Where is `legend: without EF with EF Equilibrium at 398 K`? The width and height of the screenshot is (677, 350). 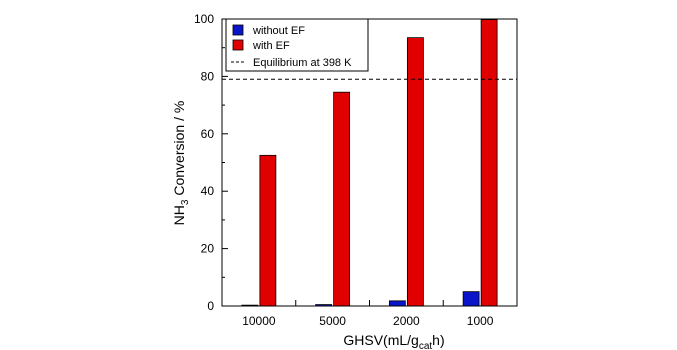 legend: without EF with EF Equilibrium at 398 K is located at coordinates (297, 45).